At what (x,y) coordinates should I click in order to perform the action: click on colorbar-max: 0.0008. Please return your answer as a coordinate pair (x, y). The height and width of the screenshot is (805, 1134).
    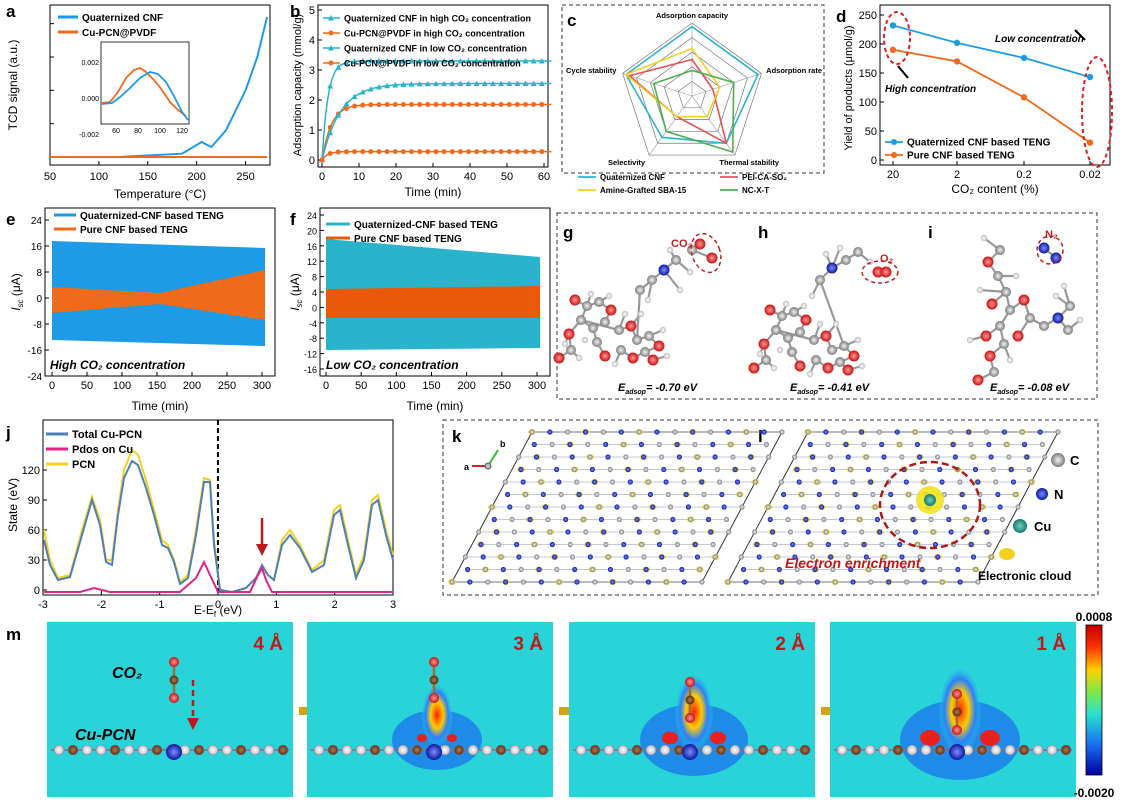
    Looking at the image, I should click on (1094, 617).